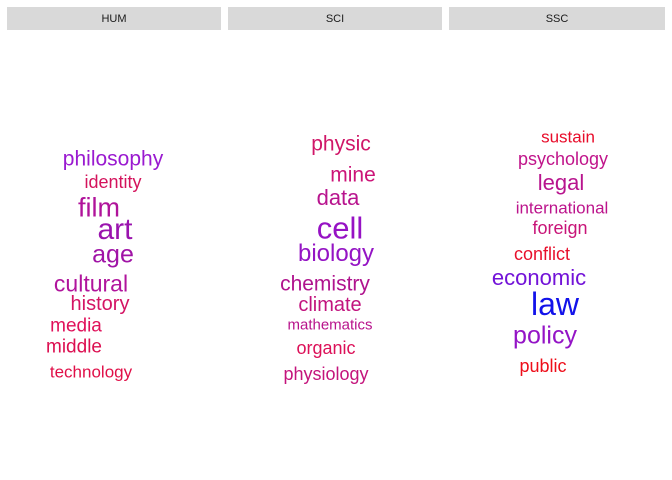 The width and height of the screenshot is (672, 480). I want to click on word-economic: economic, so click(539, 277).